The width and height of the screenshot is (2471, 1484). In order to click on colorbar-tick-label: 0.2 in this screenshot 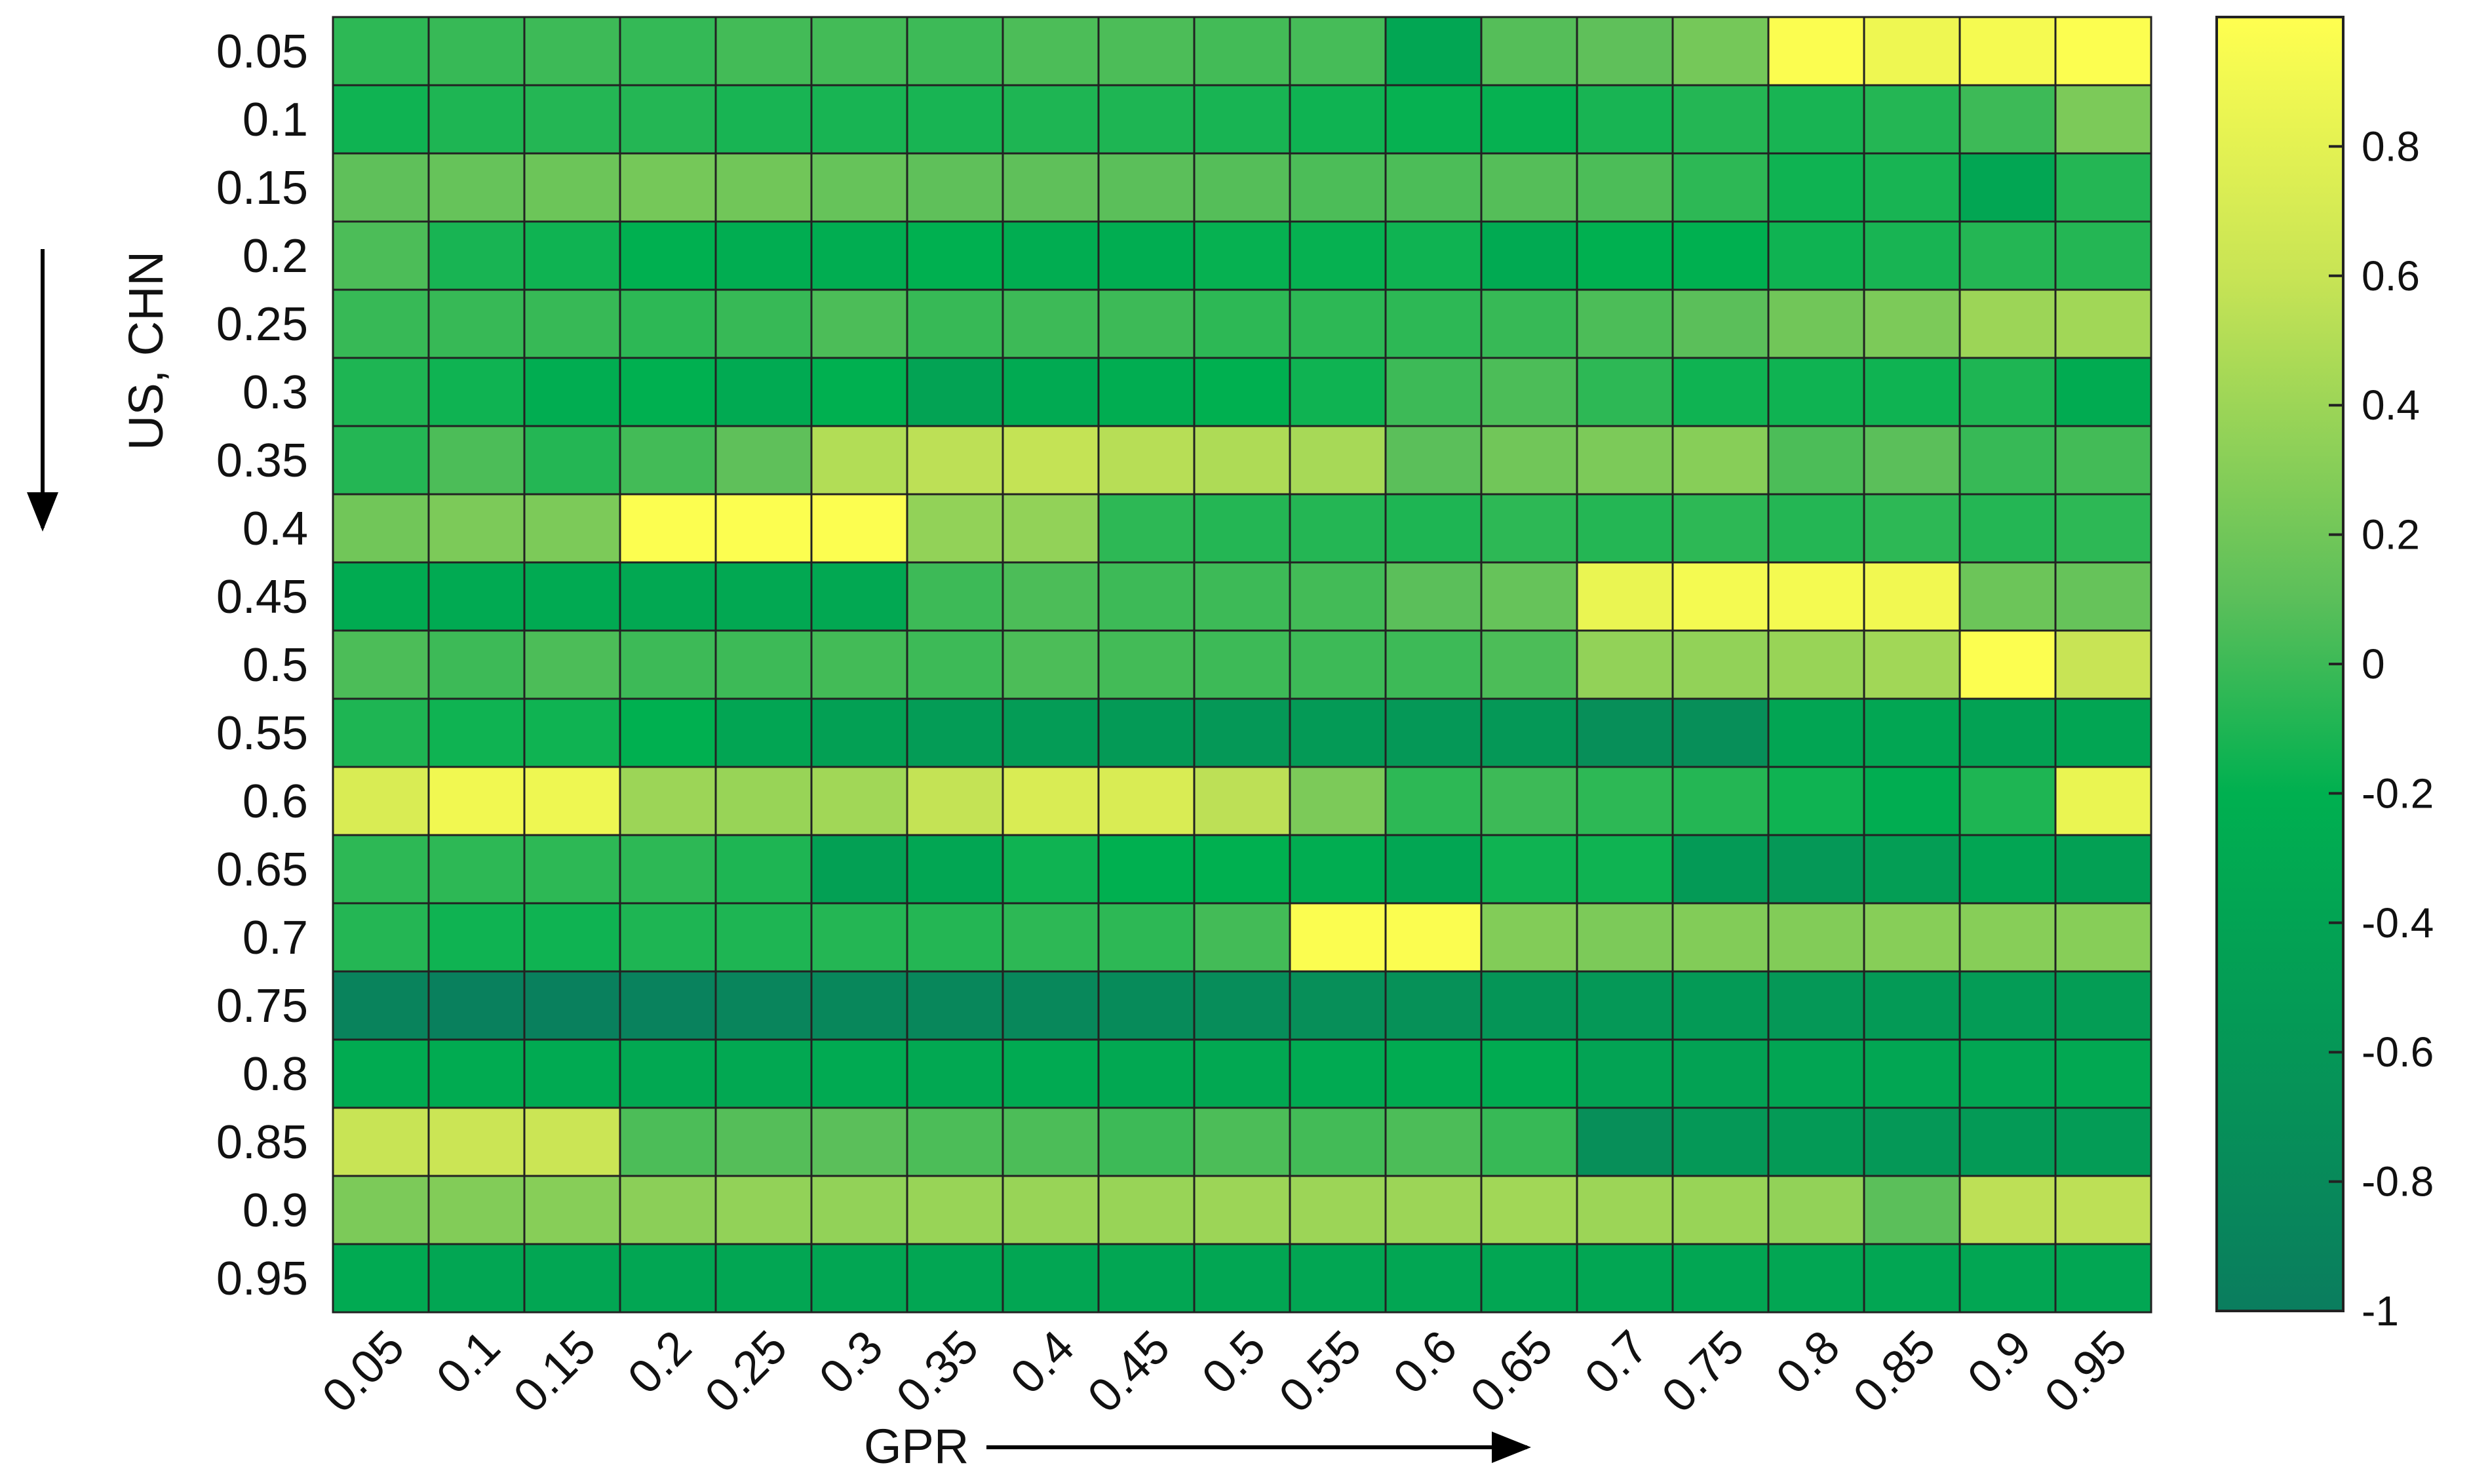, I will do `click(2391, 534)`.